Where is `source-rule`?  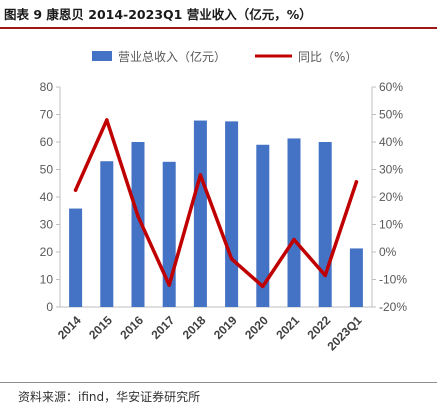
source-rule is located at coordinates (218, 382).